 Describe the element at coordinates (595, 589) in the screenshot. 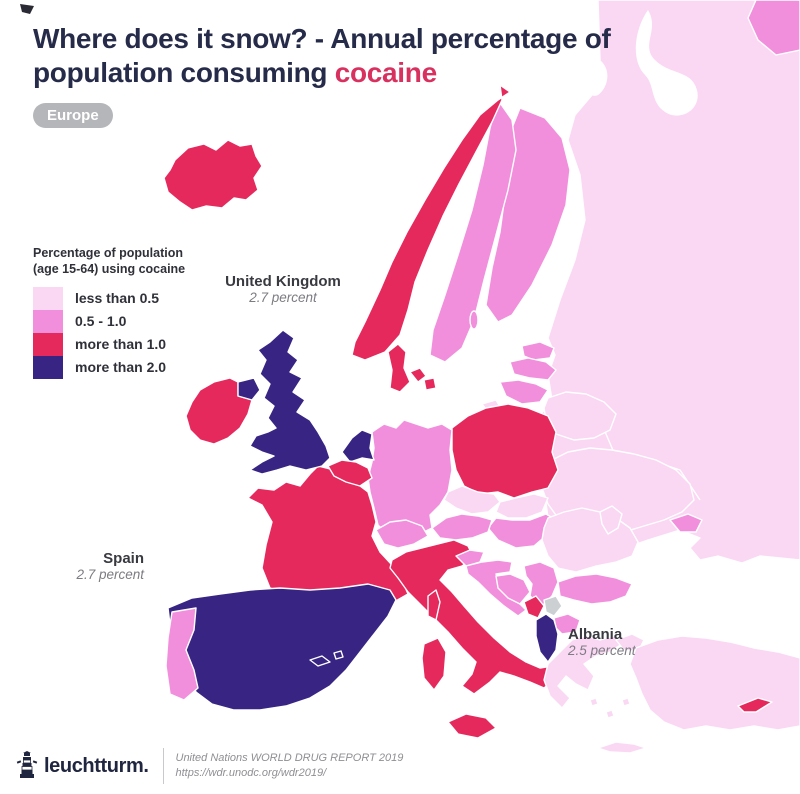

I see `country-bulgaria` at that location.